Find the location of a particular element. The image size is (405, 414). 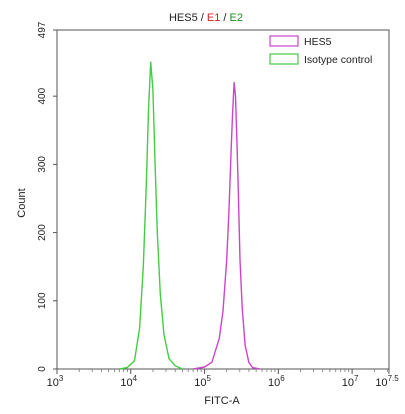

y-tick-label-5: 497 is located at coordinates (42, 29).